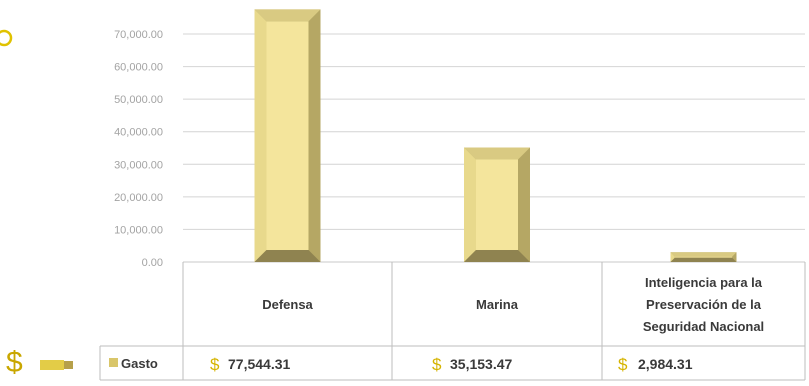 The width and height of the screenshot is (809, 386). Describe the element at coordinates (138, 165) in the screenshot. I see `y-tick-label: 30,000.00` at that location.